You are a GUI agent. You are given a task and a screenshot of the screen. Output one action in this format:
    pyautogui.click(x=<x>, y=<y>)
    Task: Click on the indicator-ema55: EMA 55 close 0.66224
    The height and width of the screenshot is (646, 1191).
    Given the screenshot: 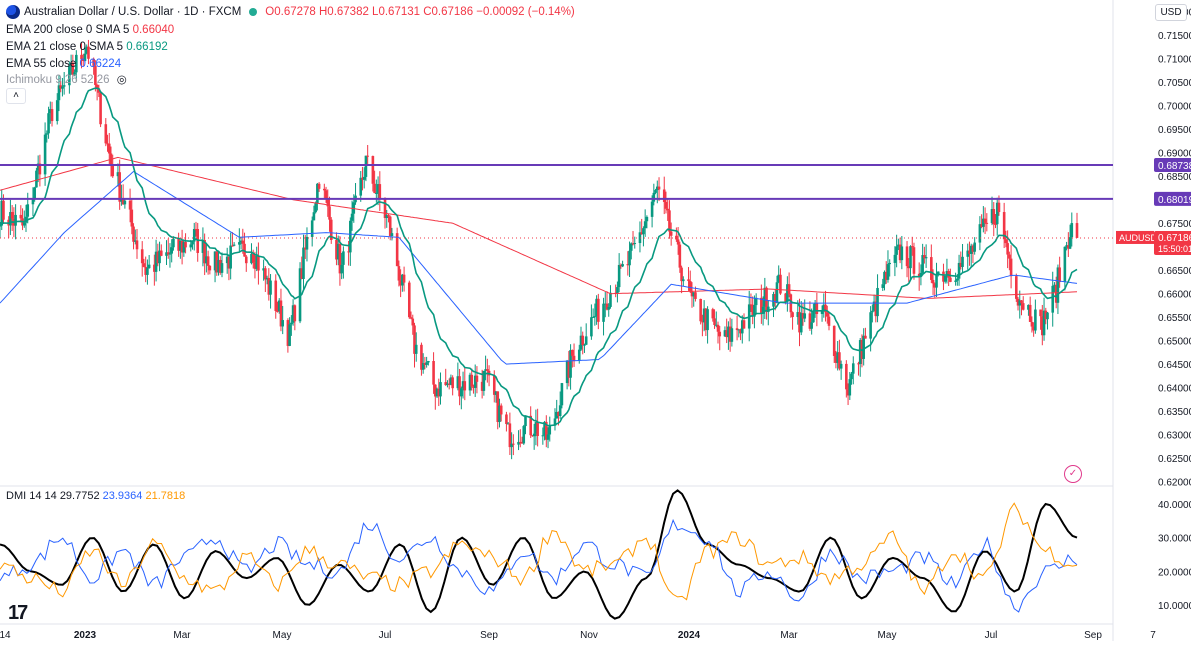 What is the action you would take?
    pyautogui.click(x=63, y=64)
    